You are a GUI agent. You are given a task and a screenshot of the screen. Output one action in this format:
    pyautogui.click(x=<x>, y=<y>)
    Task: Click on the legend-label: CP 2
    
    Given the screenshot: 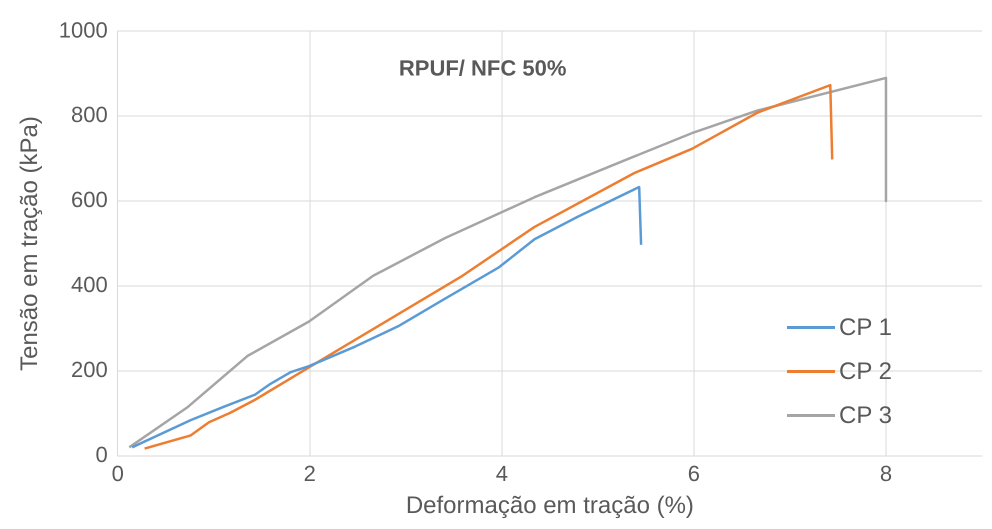 What is the action you would take?
    pyautogui.click(x=865, y=372)
    